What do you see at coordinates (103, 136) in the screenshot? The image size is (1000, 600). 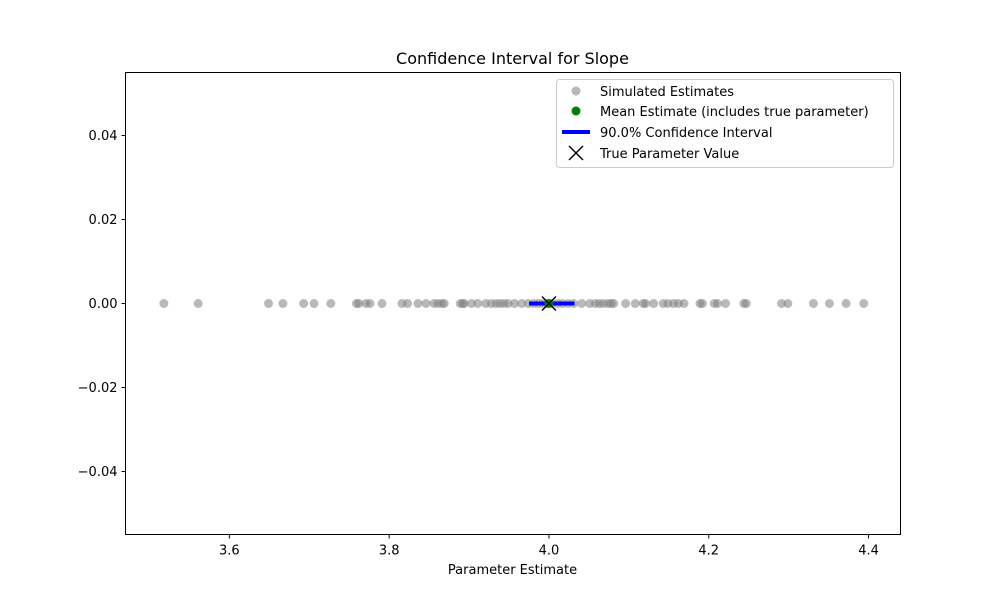 I see `y-tick-label: 0.04` at bounding box center [103, 136].